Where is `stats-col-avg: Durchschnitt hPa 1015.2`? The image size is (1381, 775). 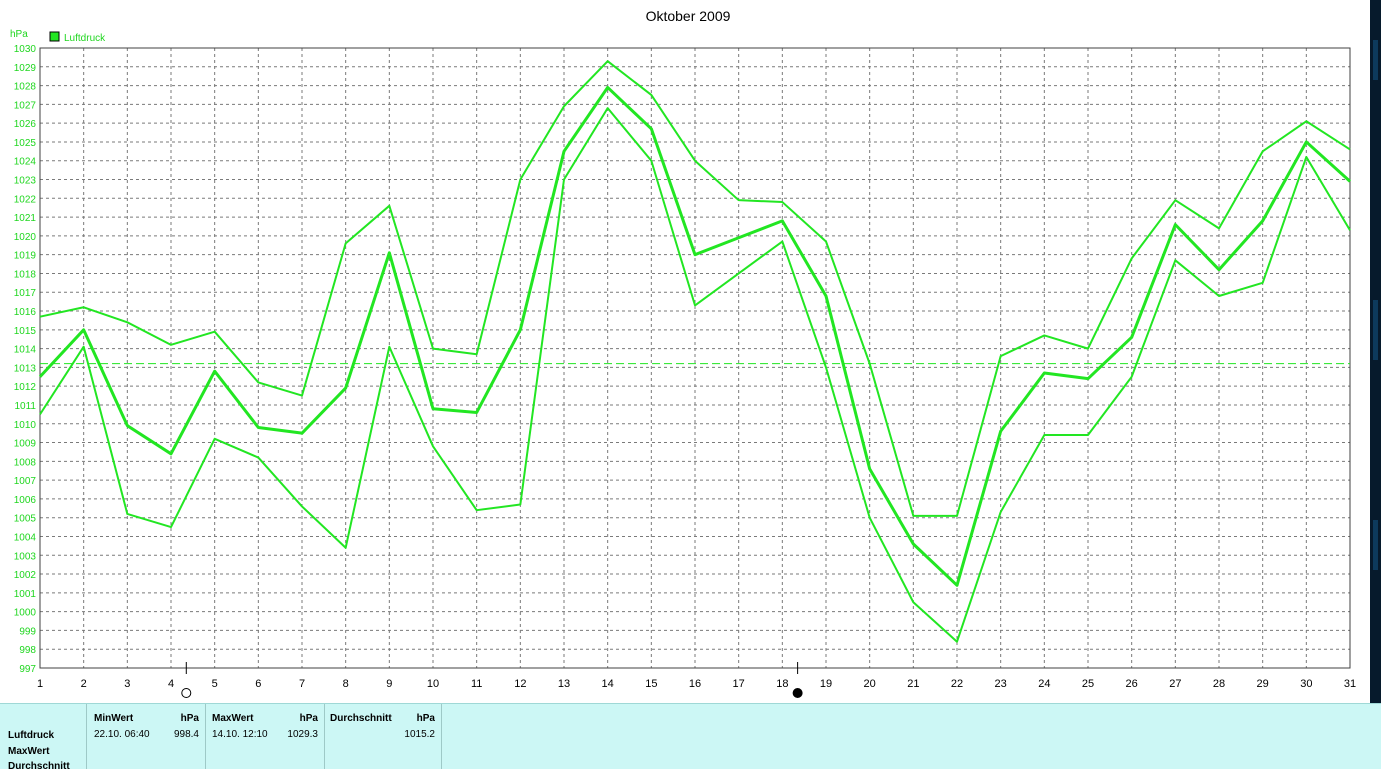
stats-col-avg: Durchschnitt hPa 1015.2 is located at coordinates (383, 736).